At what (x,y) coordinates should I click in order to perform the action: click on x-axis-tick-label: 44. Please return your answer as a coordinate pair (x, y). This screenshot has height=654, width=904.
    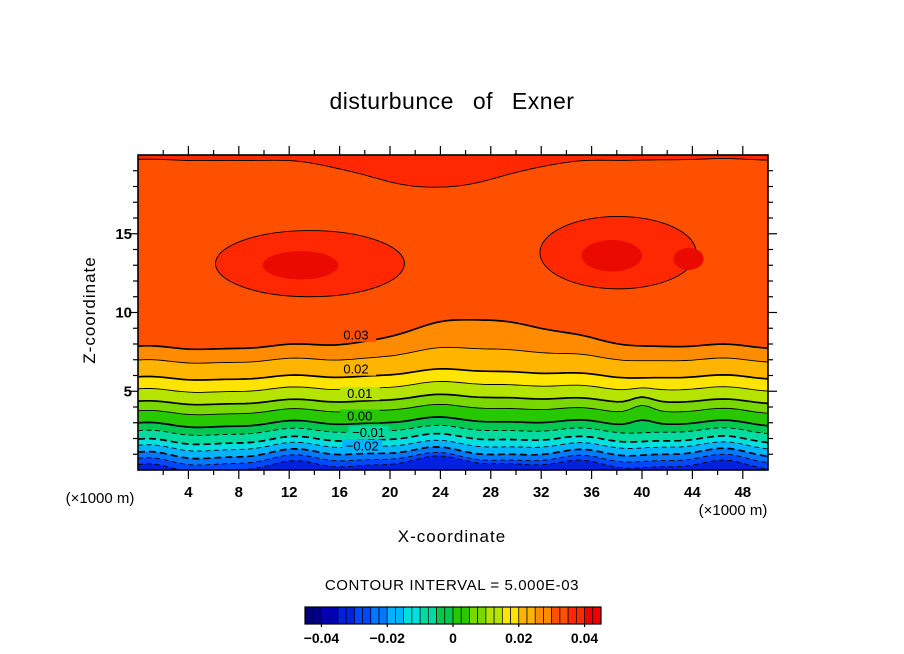
    Looking at the image, I should click on (692, 492).